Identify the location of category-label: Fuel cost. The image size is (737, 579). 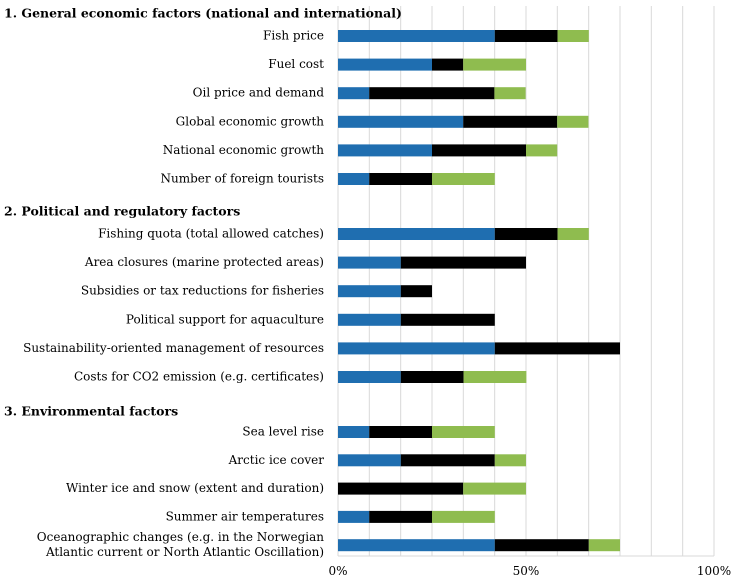
(296, 64).